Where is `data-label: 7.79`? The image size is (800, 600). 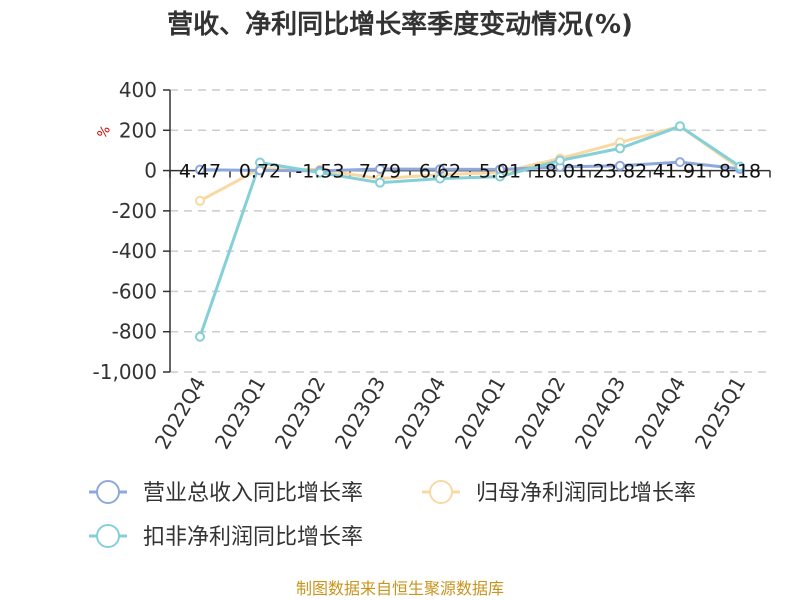 data-label: 7.79 is located at coordinates (380, 172).